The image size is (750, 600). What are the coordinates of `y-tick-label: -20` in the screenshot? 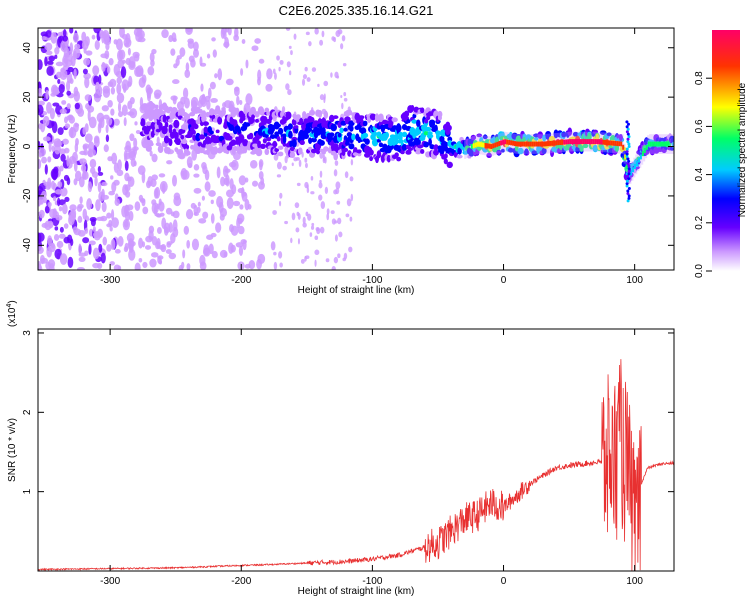 It's located at (27, 195).